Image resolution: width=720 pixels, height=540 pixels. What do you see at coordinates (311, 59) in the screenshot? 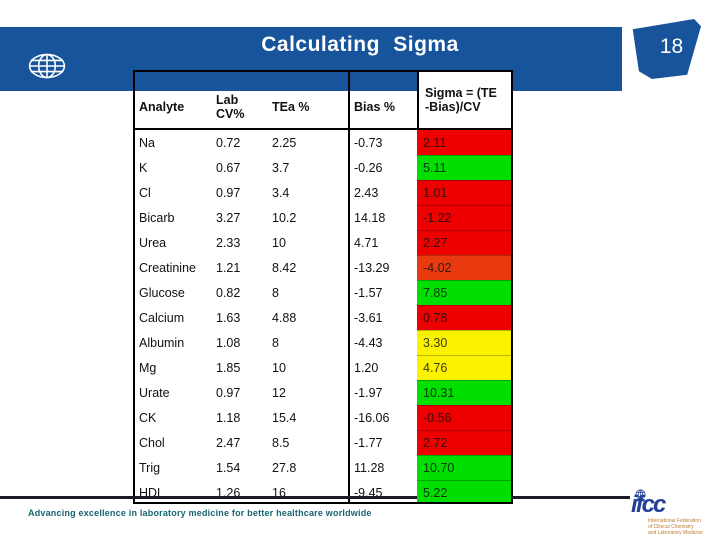
I see `title-band` at bounding box center [311, 59].